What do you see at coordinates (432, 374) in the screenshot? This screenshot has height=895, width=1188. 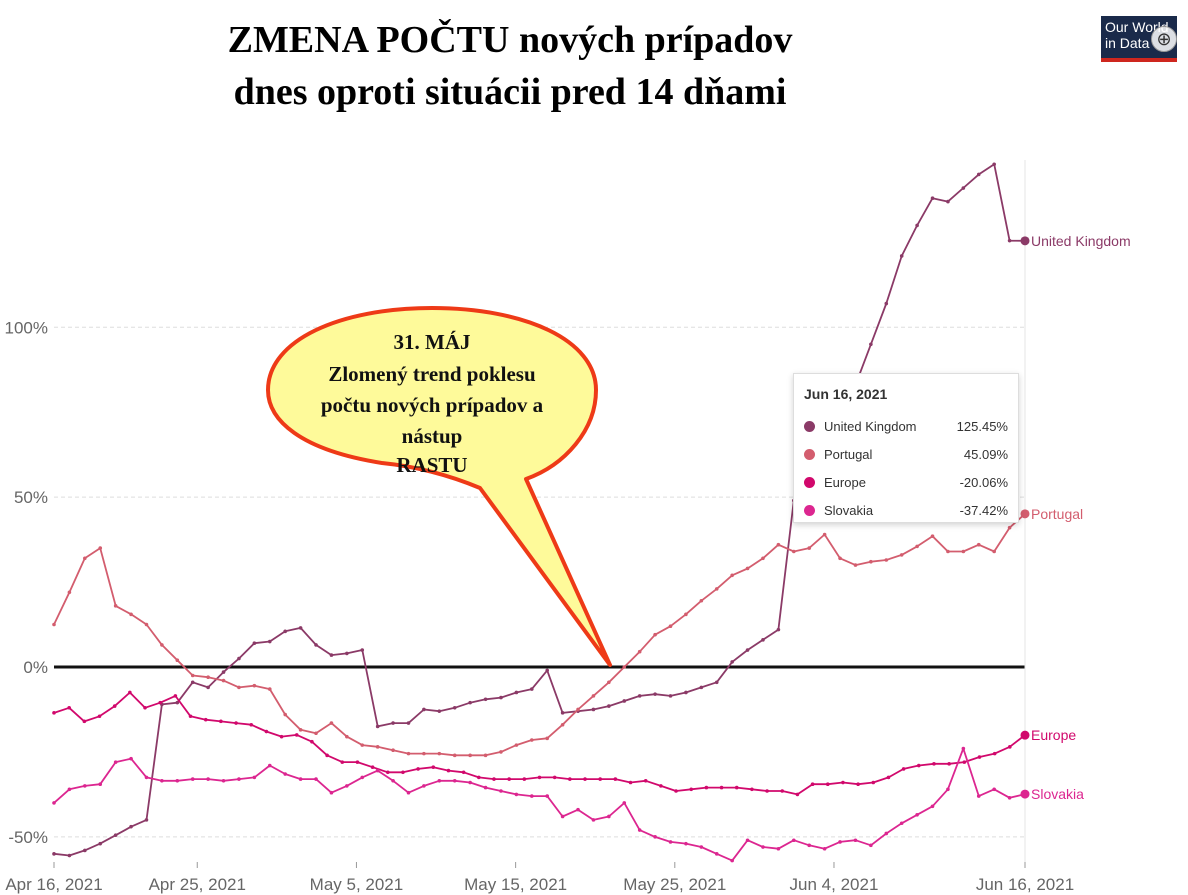 I see `callout-line-2: Zlomený trend poklesu` at bounding box center [432, 374].